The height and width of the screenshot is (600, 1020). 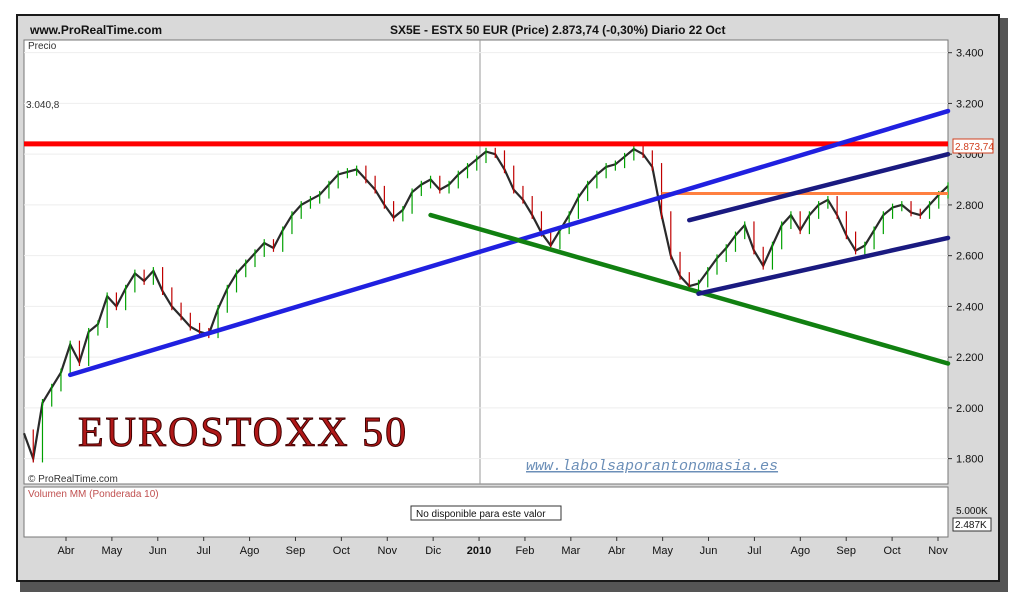 I want to click on y-tick-label: 2.000, so click(x=970, y=409).